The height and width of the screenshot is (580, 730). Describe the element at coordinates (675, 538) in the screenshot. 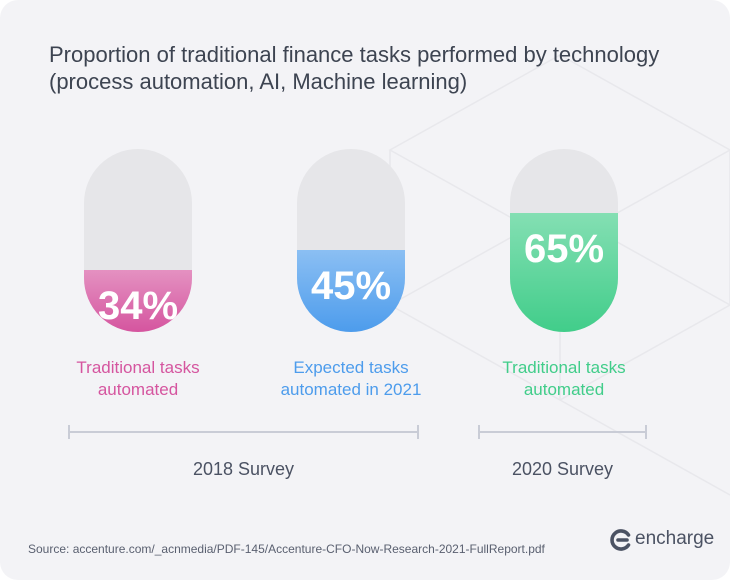

I see `encharge-logo-text: encharge` at that location.